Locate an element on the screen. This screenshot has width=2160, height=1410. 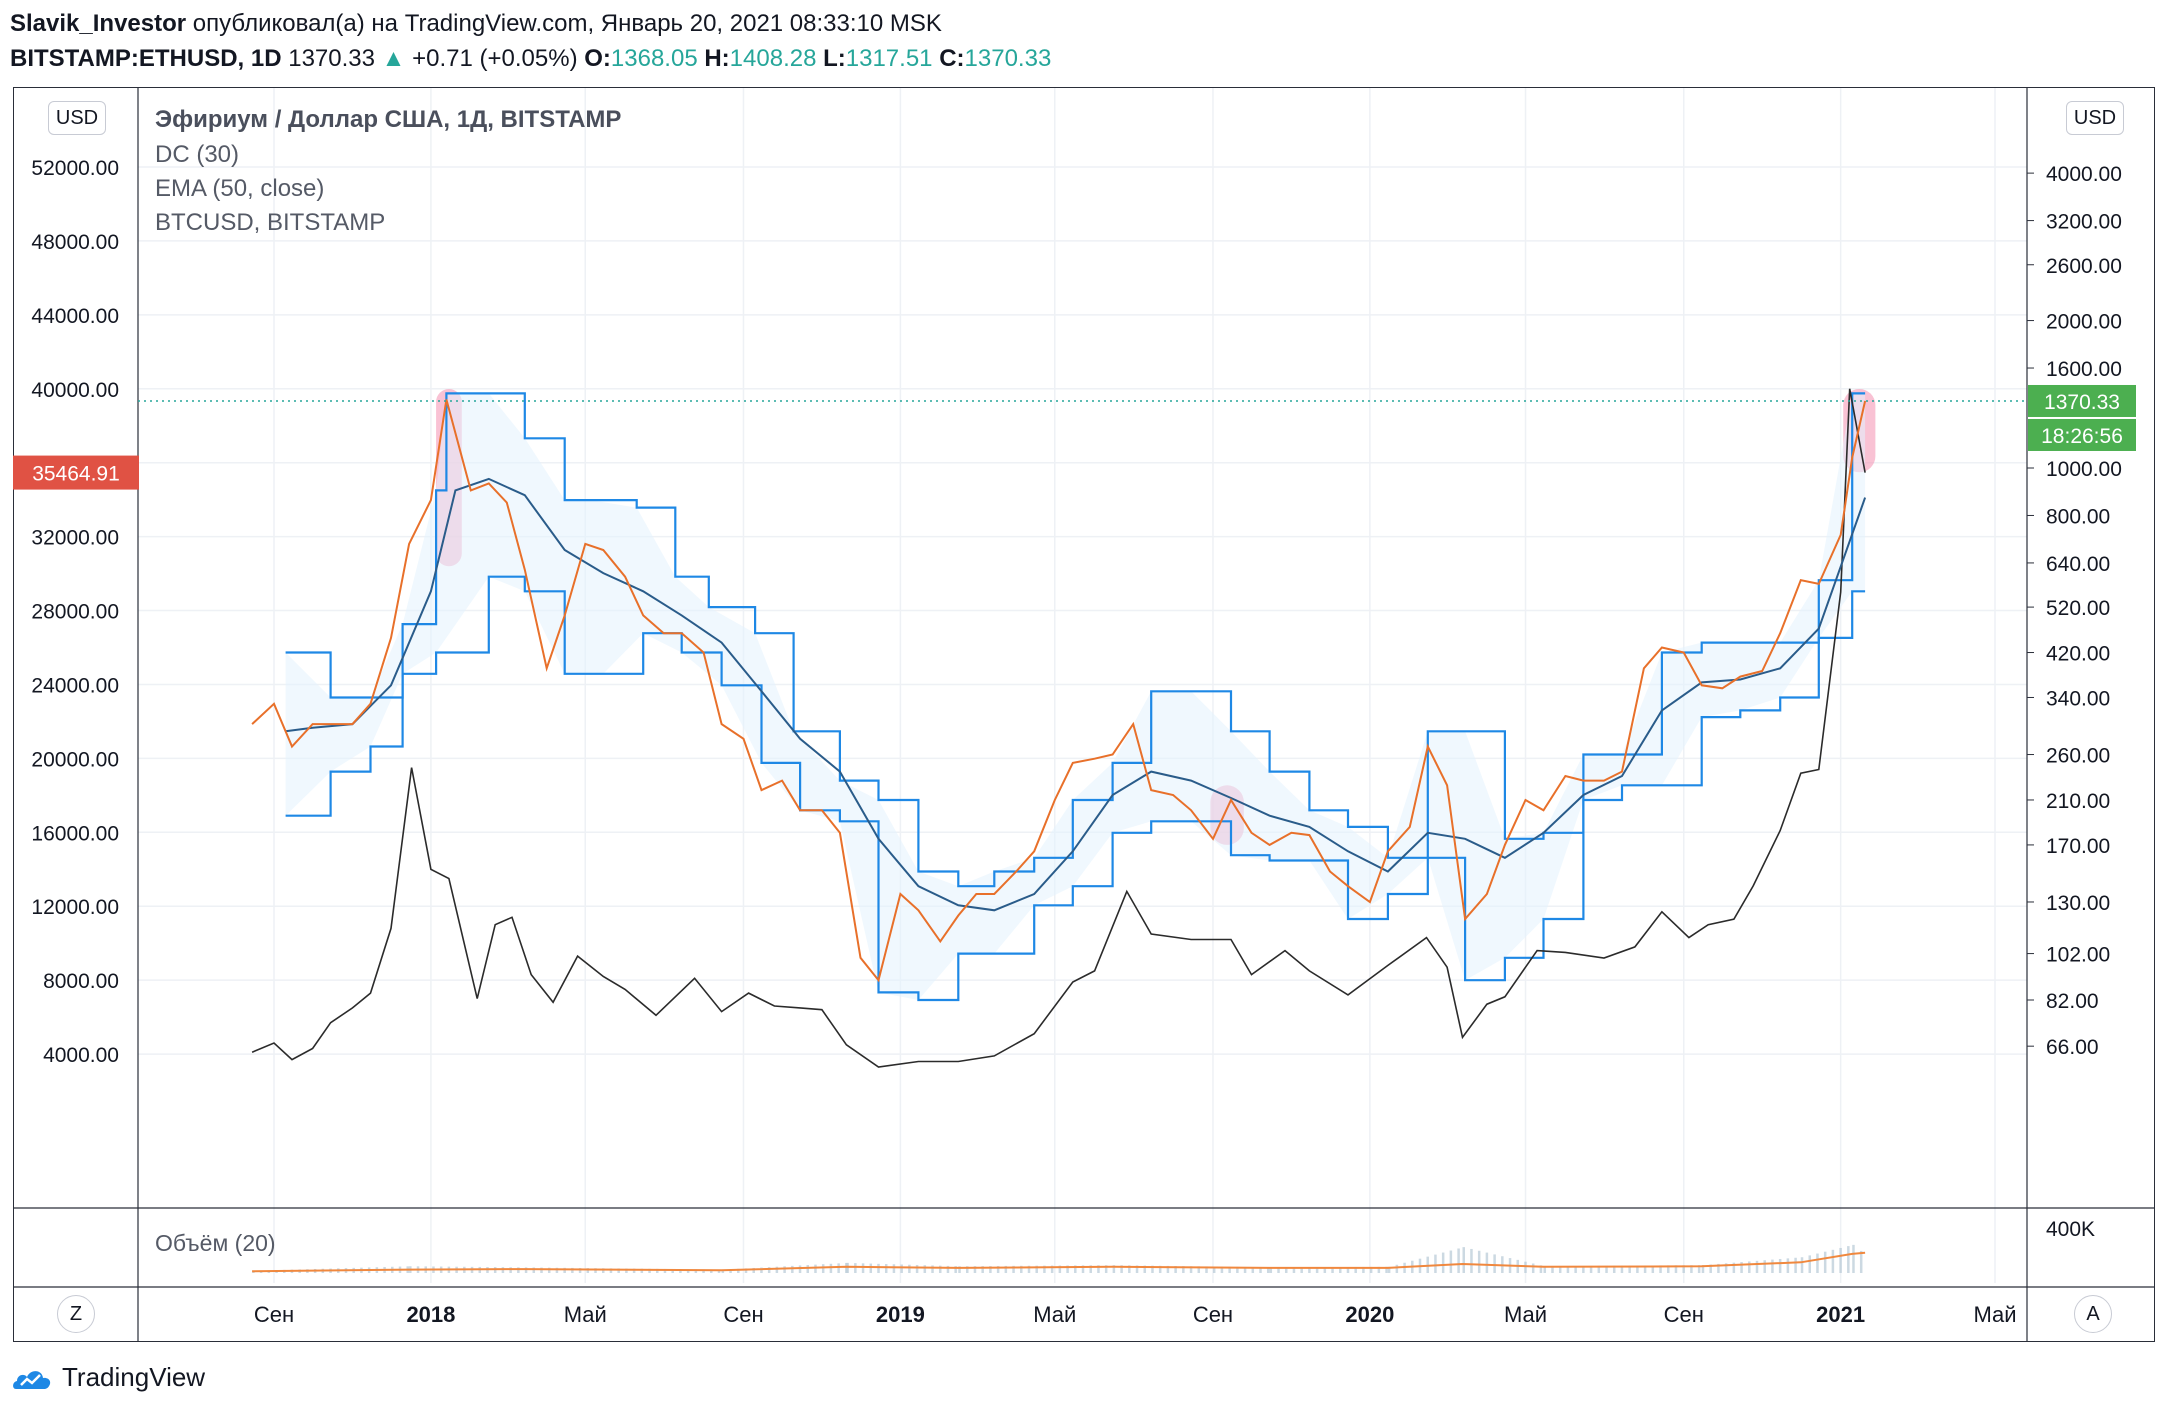
high-label: H: is located at coordinates (717, 58).